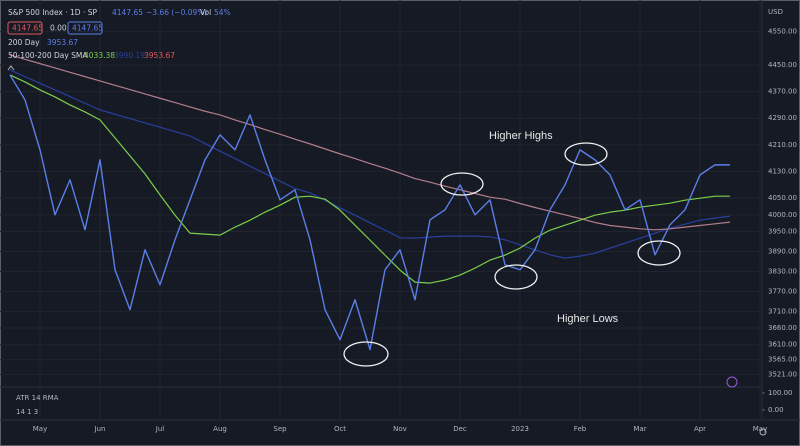 The image size is (800, 446). Describe the element at coordinates (780, 393) in the screenshot. I see `y-tick-label: 100.00` at that location.